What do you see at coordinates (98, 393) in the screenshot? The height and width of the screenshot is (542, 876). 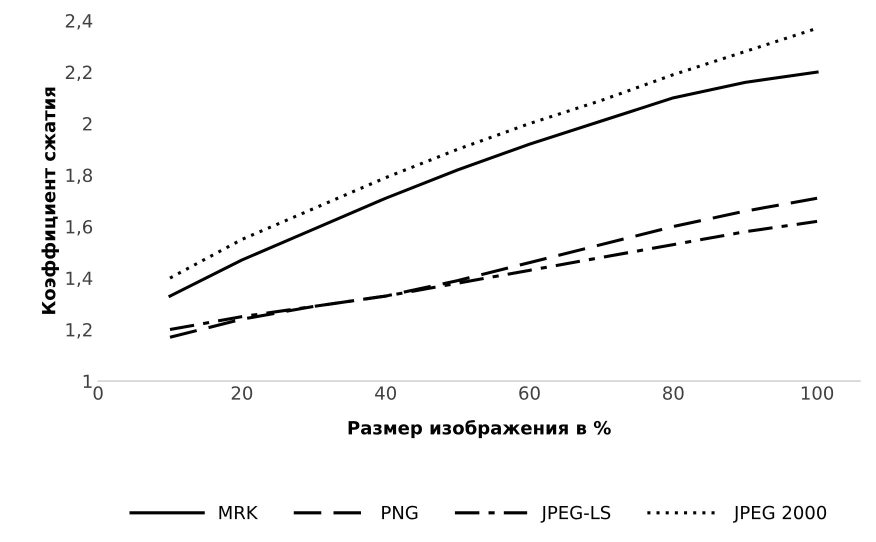 I see `x-tick-label: 0` at bounding box center [98, 393].